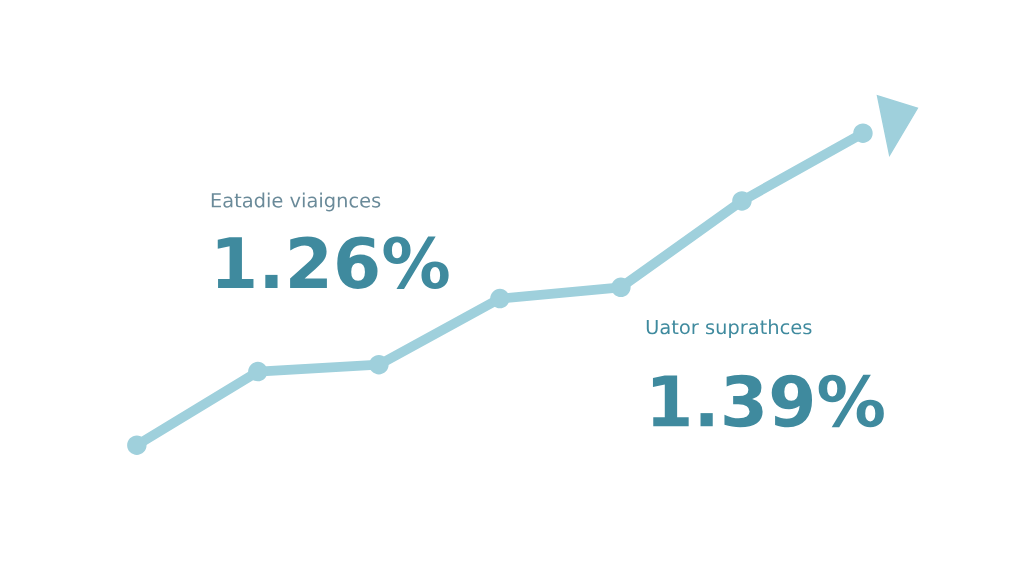  What do you see at coordinates (333, 262) in the screenshot?
I see `annotation: 1.26%` at bounding box center [333, 262].